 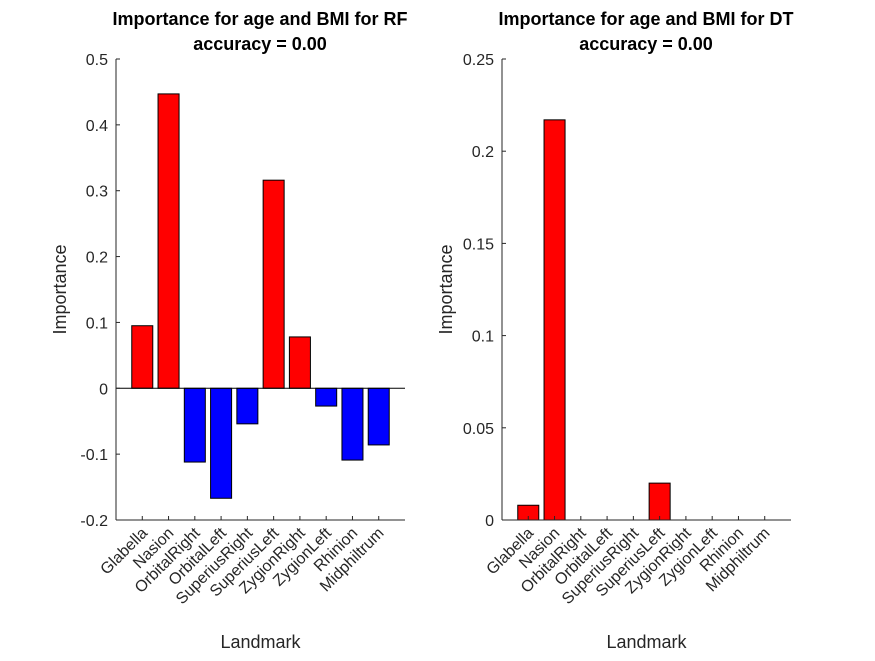 I want to click on dt-y-tick-label: 0.15, so click(x=478, y=244).